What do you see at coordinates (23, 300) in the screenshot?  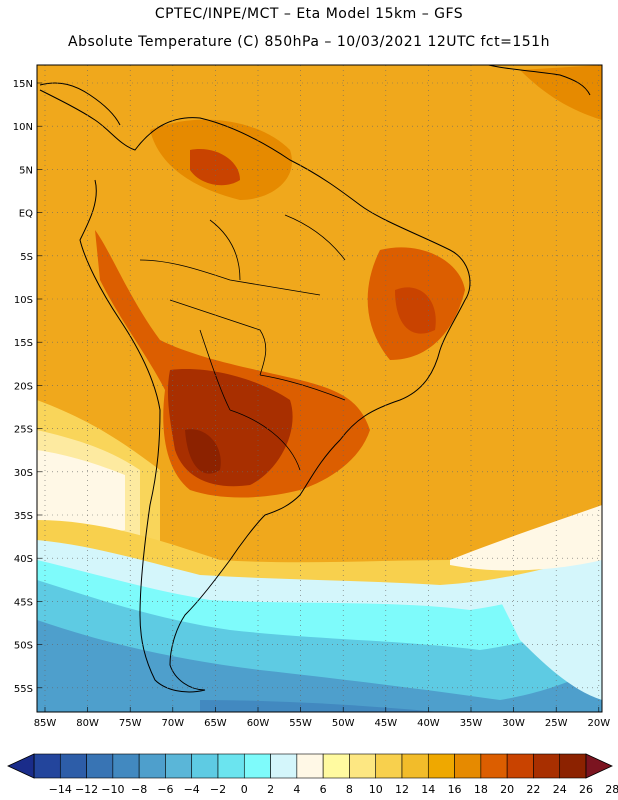 I see `lat-label: 10S` at bounding box center [23, 300].